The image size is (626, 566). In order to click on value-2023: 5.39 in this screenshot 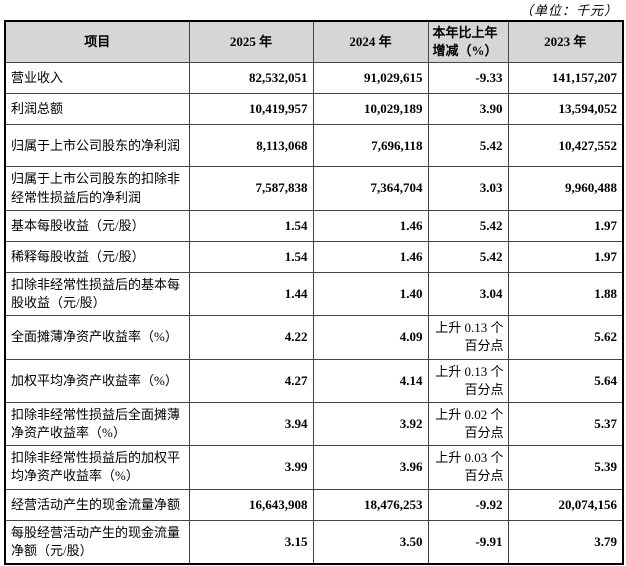, I will do `click(565, 467)`.